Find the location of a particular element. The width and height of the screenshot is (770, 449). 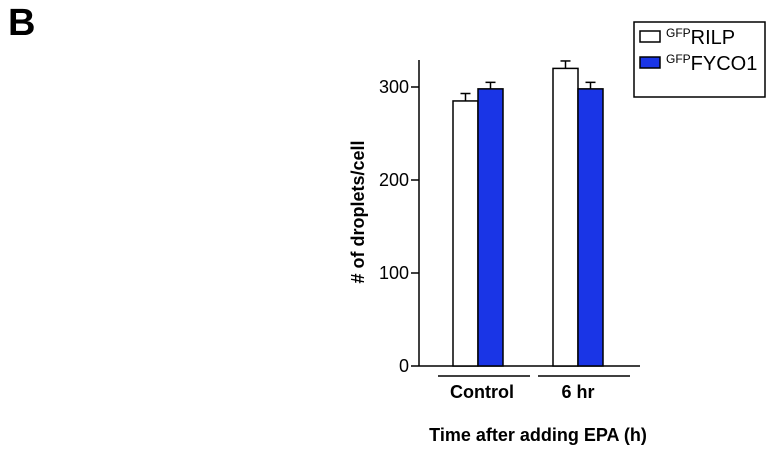

category-label-1: 6 hr is located at coordinates (577, 392).